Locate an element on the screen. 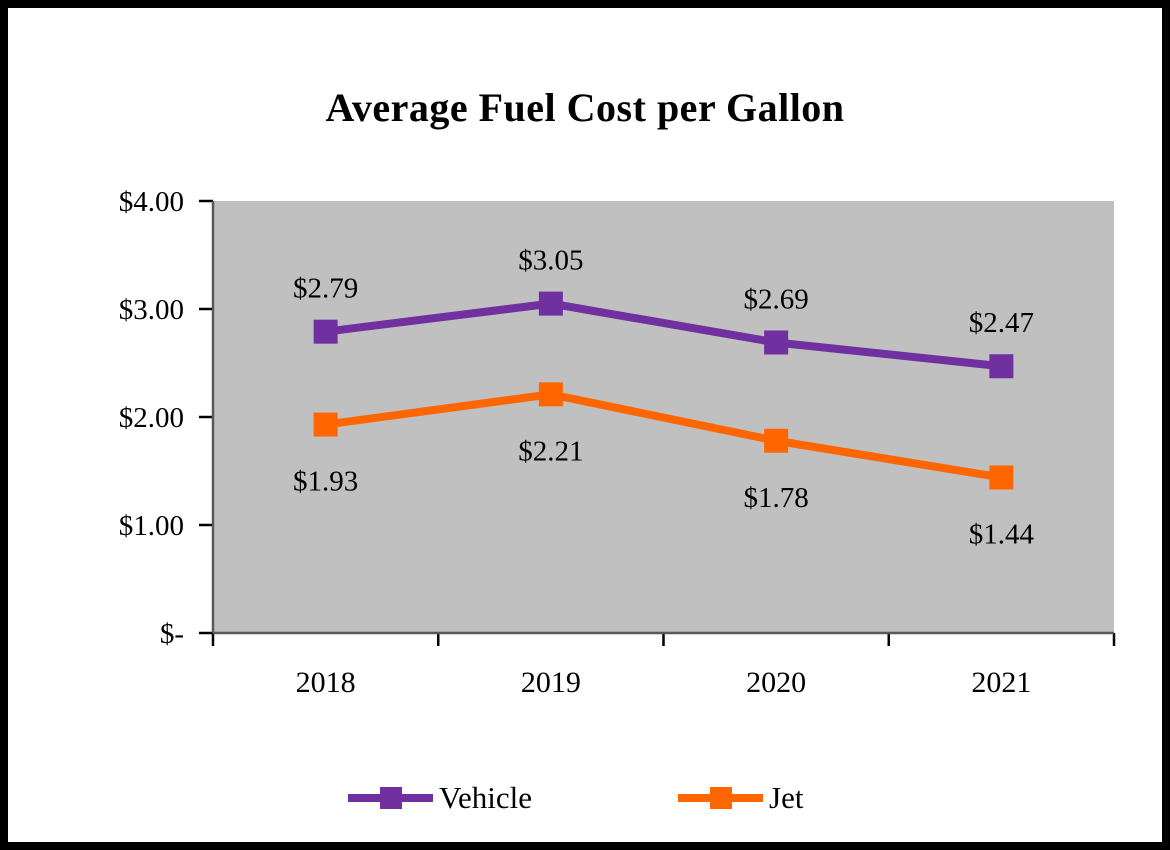  legend-label: Jet is located at coordinates (786, 797).